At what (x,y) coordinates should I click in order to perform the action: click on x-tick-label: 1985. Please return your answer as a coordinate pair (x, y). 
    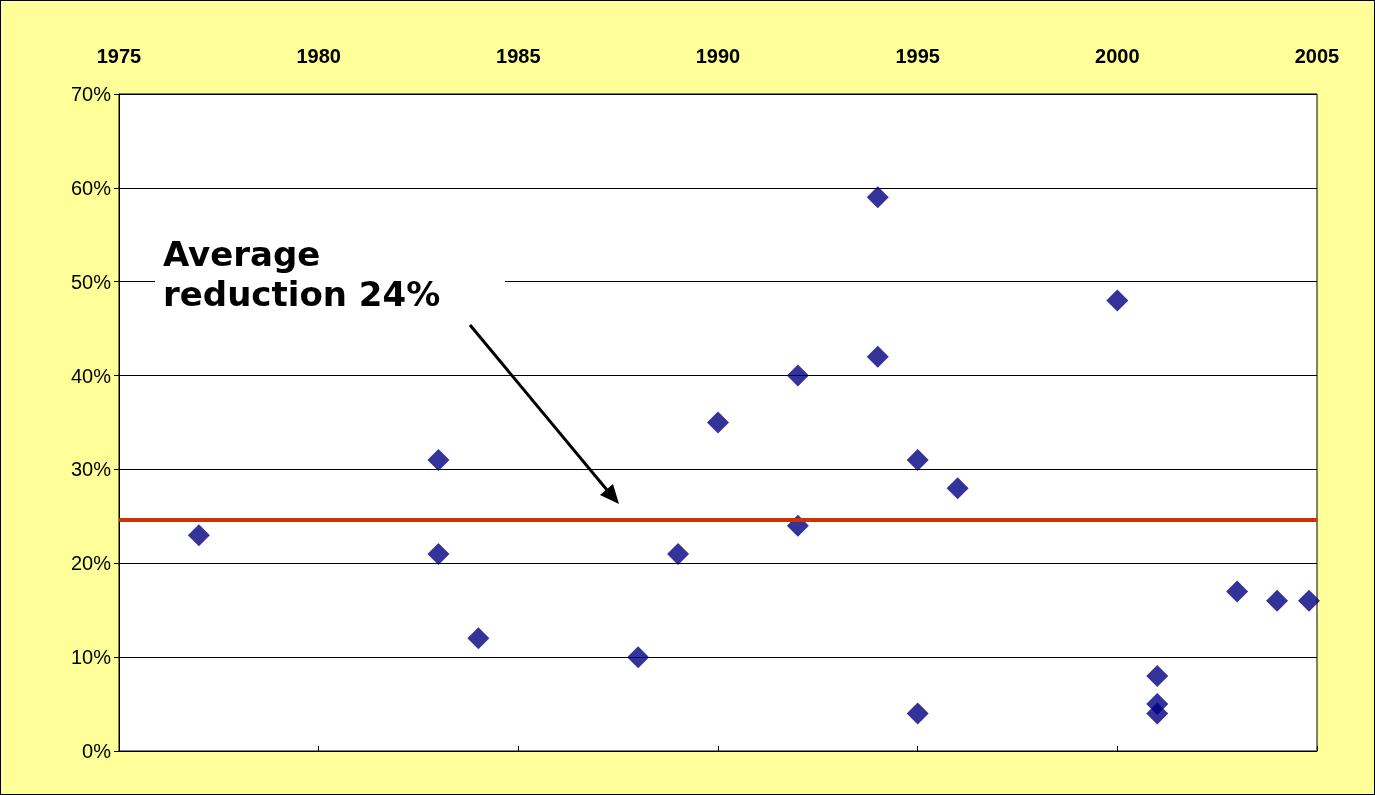
    Looking at the image, I should click on (518, 56).